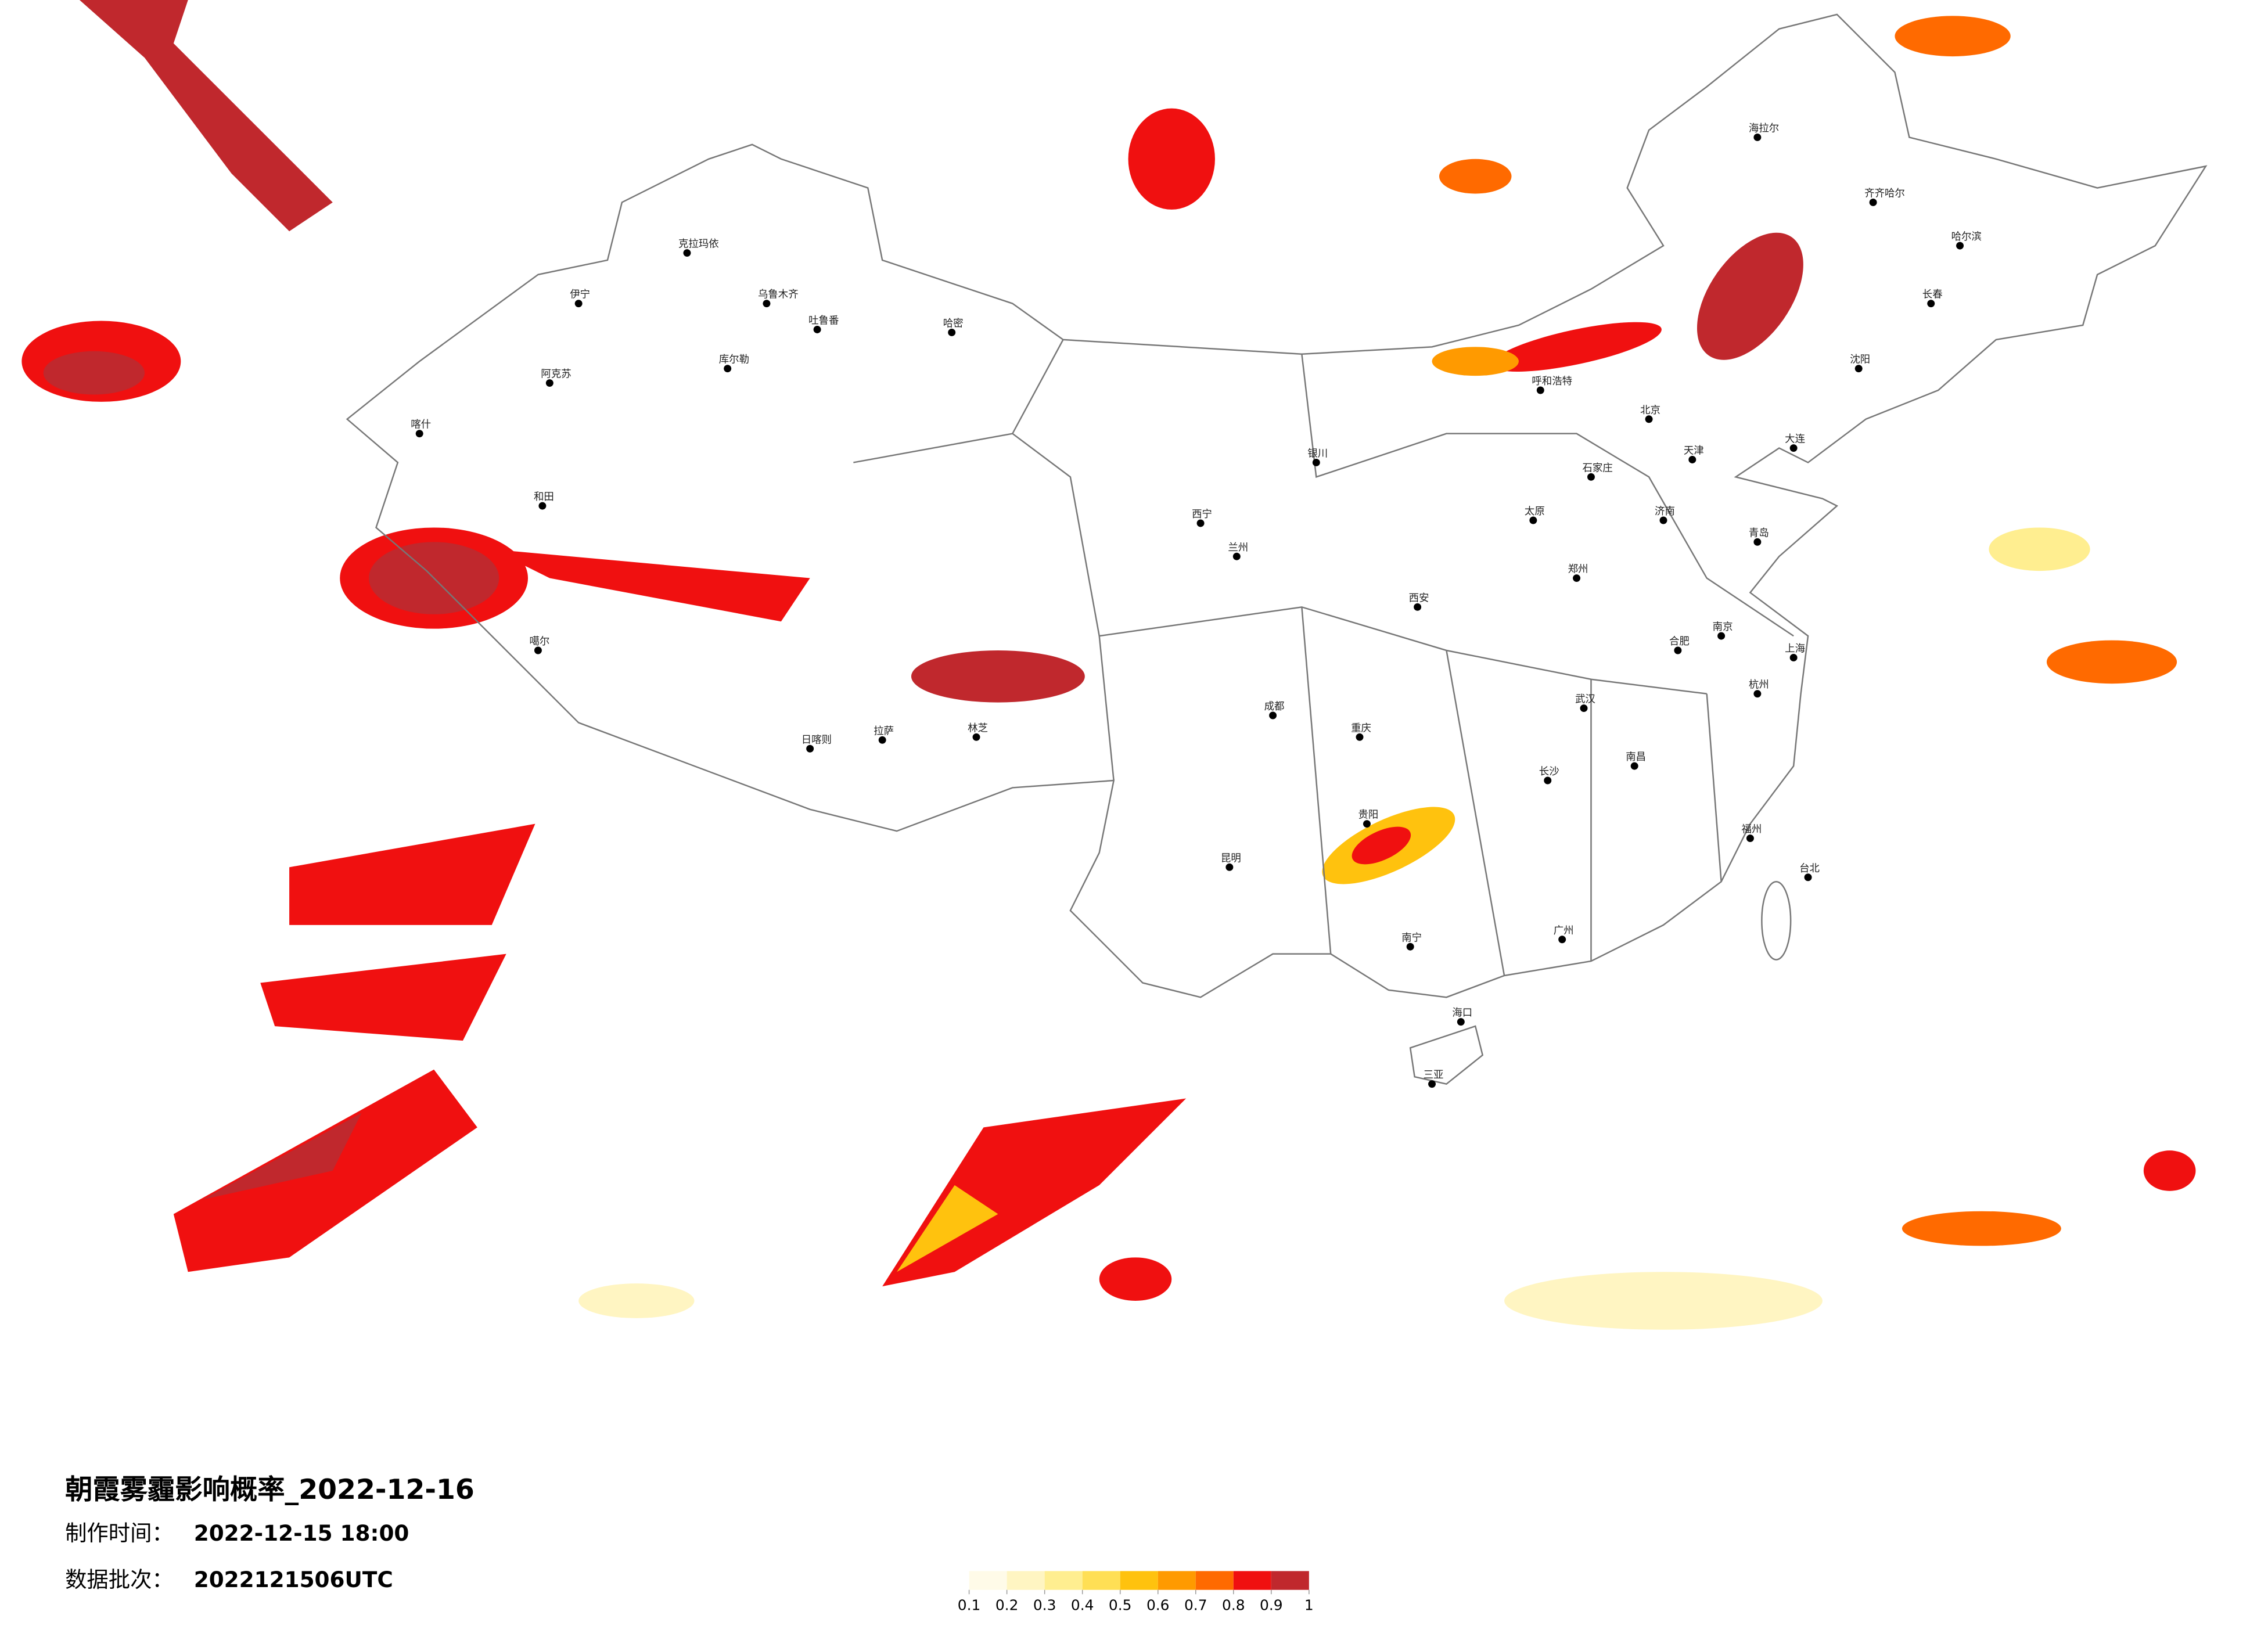 Image resolution: width=2268 pixels, height=1626 pixels. Describe the element at coordinates (1082, 1606) in the screenshot. I see `colorbar-tick-label: 0.4` at that location.